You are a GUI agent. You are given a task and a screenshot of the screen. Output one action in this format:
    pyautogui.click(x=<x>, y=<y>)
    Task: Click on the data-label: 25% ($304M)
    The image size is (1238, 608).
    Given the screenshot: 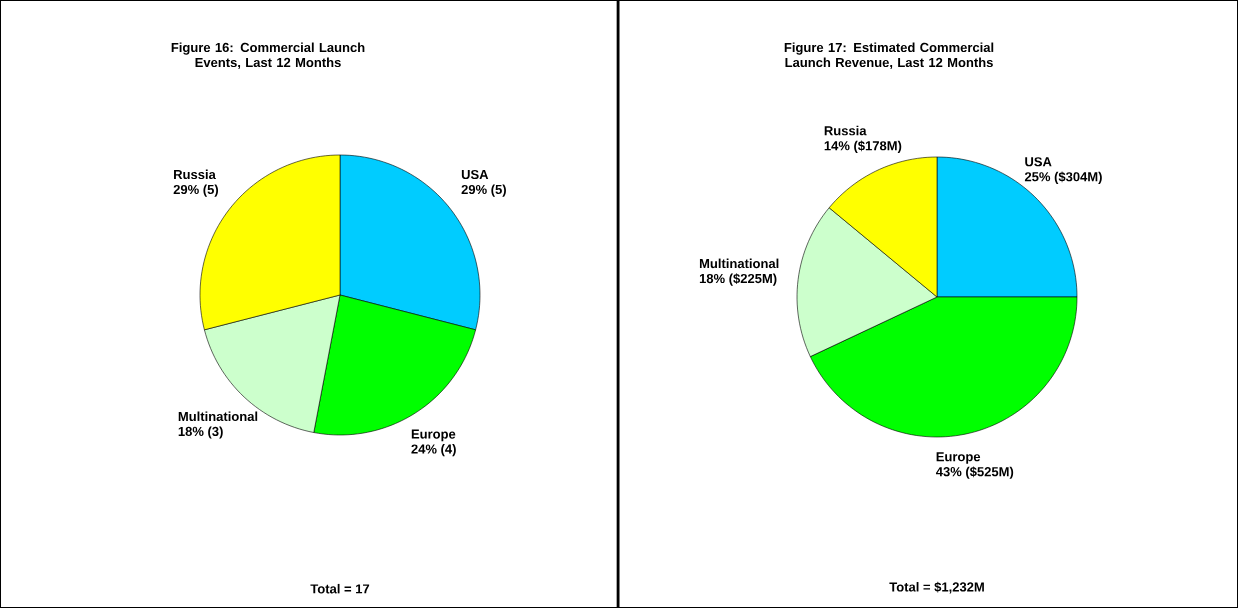 What is the action you would take?
    pyautogui.click(x=1063, y=177)
    